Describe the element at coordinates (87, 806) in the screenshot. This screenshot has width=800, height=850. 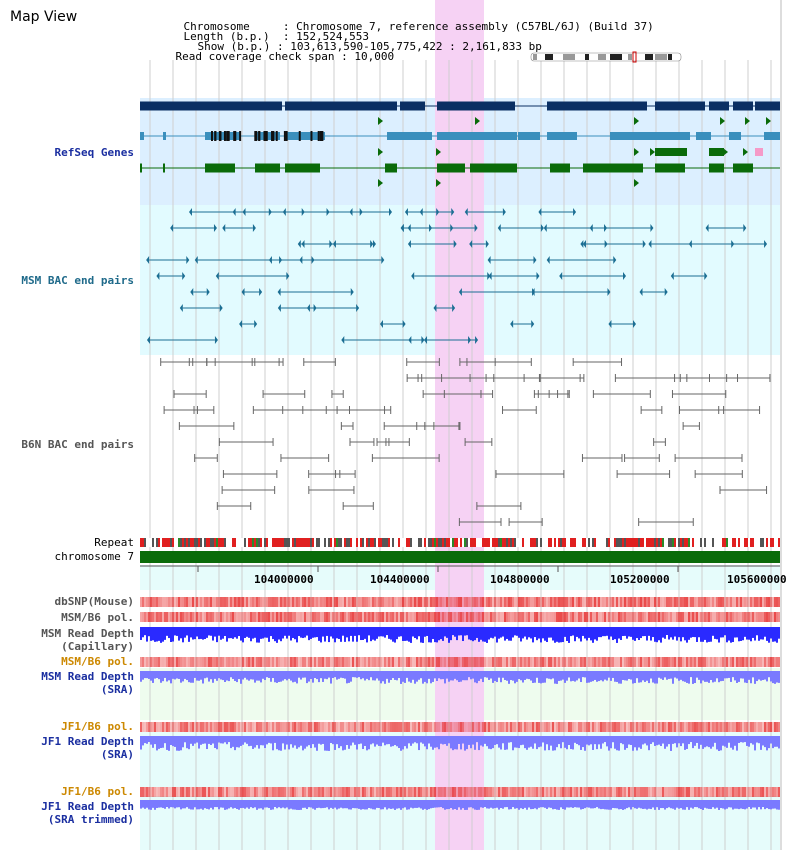
I see `track-label-jf1-depth-trim-1: JF1 Read Depth` at that location.